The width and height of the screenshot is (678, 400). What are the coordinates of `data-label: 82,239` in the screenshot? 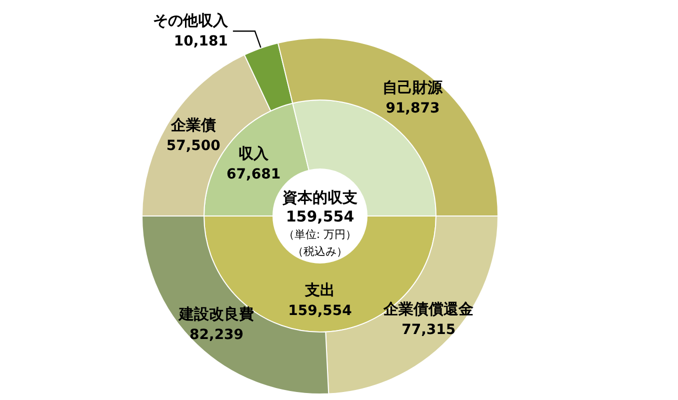 It's located at (217, 335).